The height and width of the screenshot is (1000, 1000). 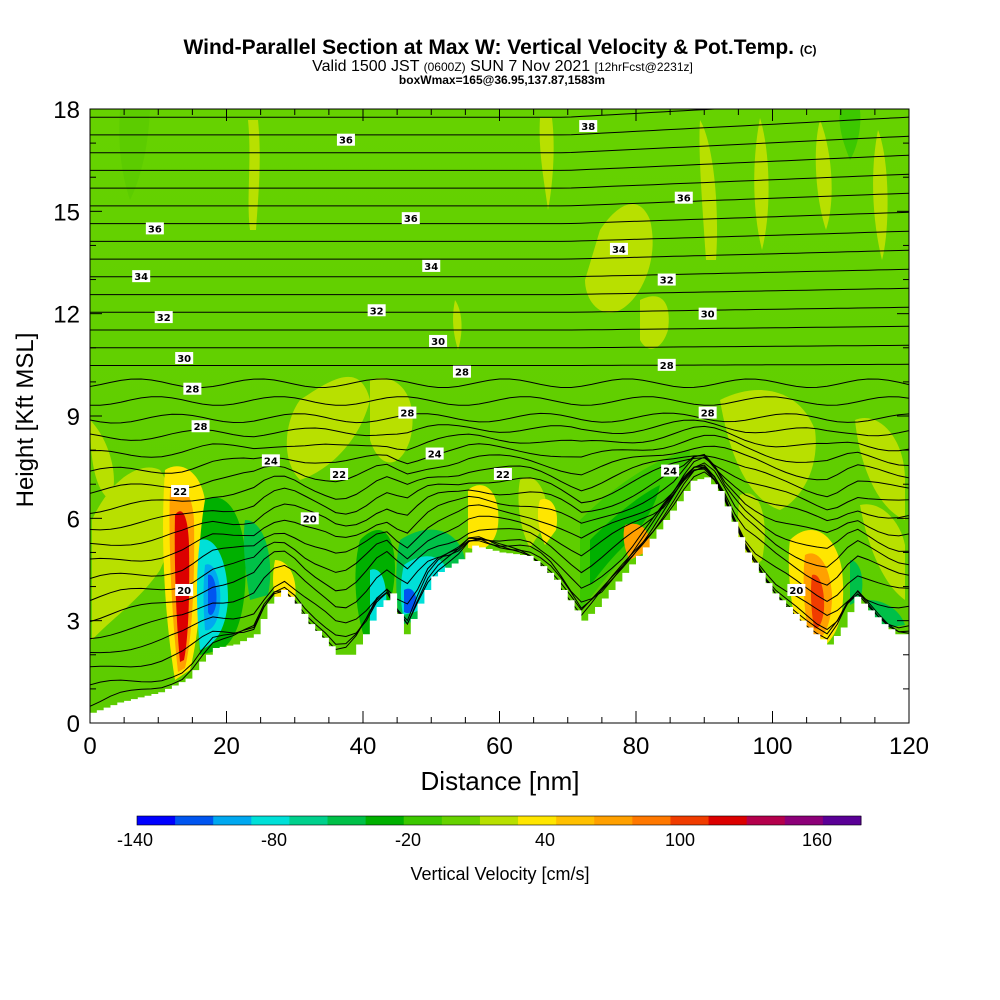 I want to click on forecast-info: [12hrFcst@2231z], so click(x=643, y=67).